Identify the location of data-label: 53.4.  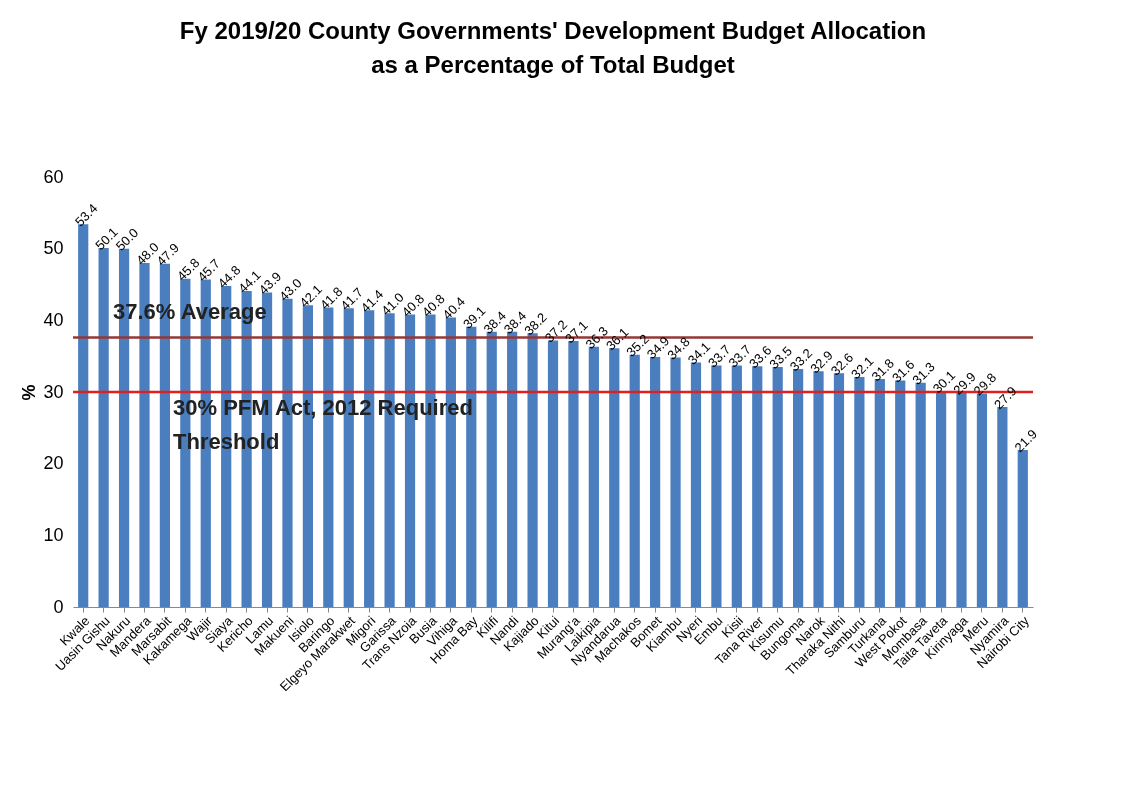
(86, 215).